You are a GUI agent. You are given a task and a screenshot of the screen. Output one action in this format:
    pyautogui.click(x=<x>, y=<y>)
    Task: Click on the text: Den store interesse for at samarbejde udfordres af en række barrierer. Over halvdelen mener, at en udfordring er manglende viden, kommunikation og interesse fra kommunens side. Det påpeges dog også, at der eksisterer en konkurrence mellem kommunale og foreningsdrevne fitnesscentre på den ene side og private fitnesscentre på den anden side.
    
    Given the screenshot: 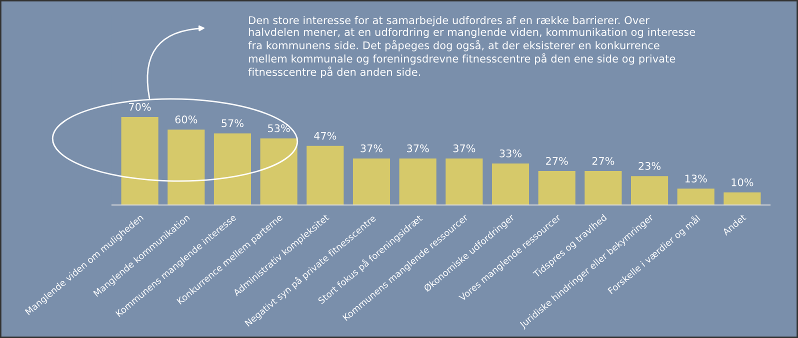 What is the action you would take?
    pyautogui.click(x=472, y=47)
    